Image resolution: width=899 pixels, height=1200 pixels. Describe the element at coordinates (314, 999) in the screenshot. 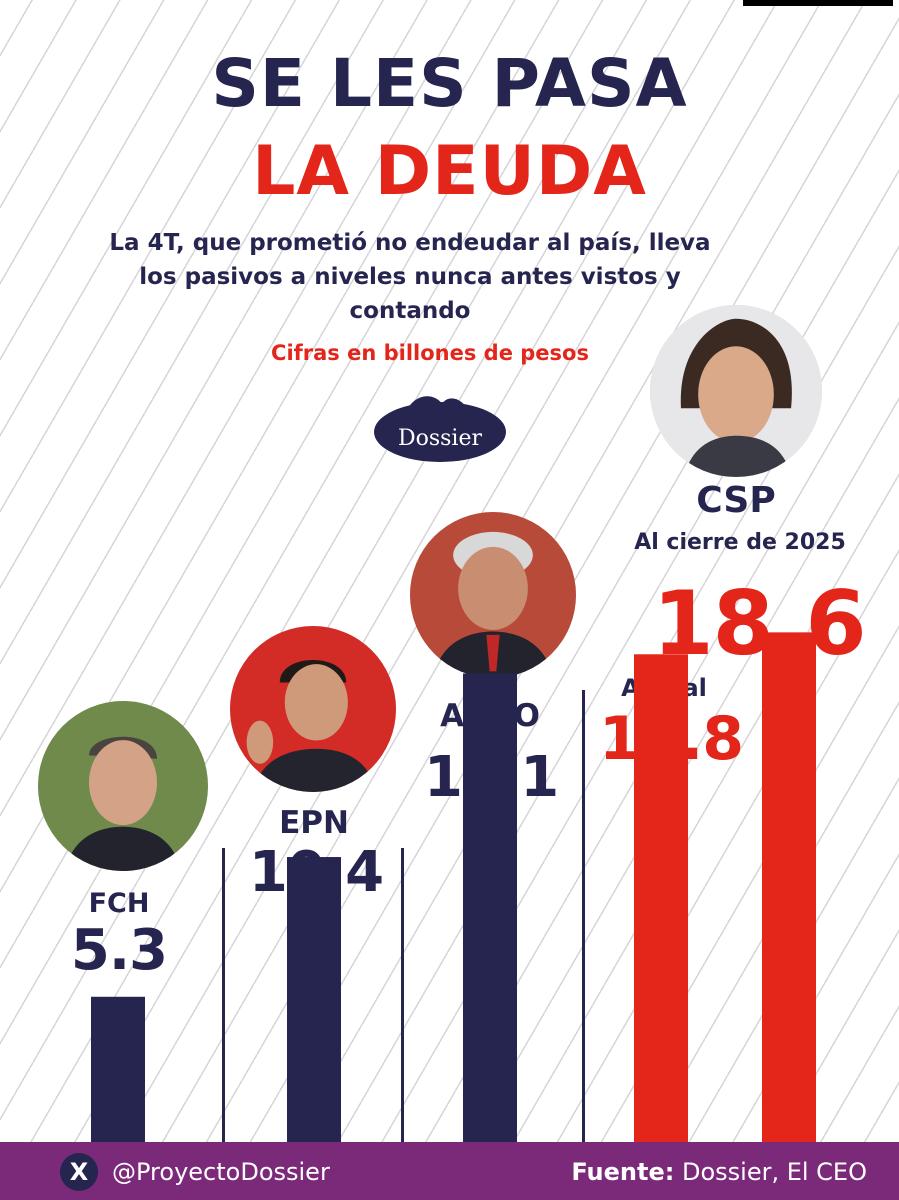

I see `epn-bar` at that location.